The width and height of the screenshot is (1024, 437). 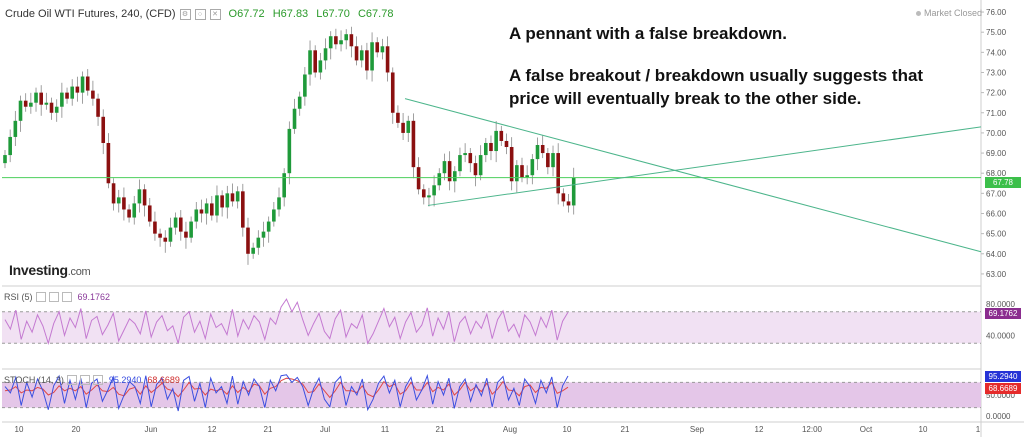 What do you see at coordinates (996, 193) in the screenshot?
I see `price-tick-label: 67.00` at bounding box center [996, 193].